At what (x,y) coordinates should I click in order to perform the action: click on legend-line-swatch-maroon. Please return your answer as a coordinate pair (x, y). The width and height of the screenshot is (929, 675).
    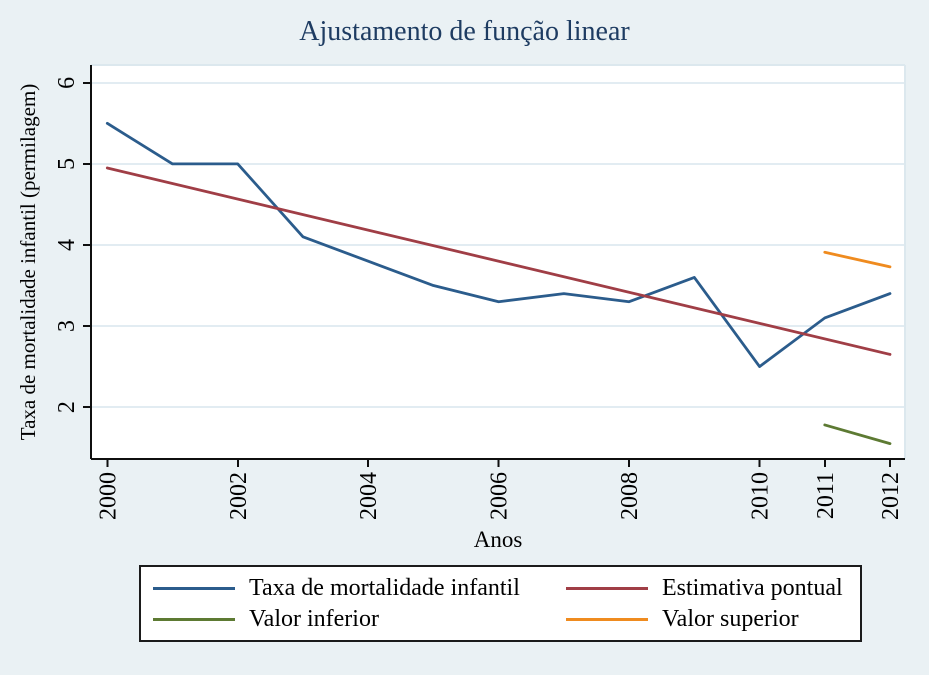
    Looking at the image, I should click on (607, 588).